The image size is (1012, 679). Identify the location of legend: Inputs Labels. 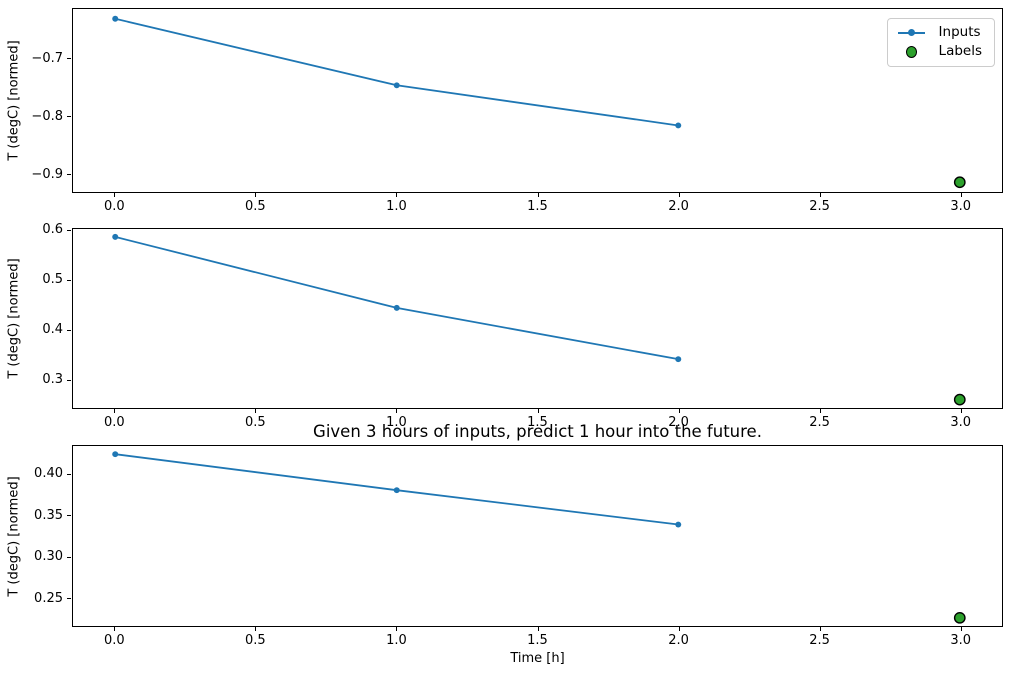
(940, 42).